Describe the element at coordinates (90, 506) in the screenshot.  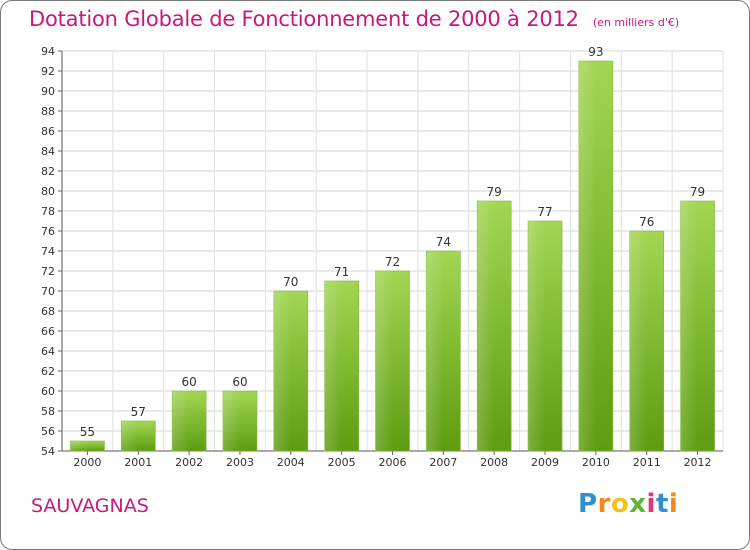
I see `commune-name: SAUVAGNAS` at that location.